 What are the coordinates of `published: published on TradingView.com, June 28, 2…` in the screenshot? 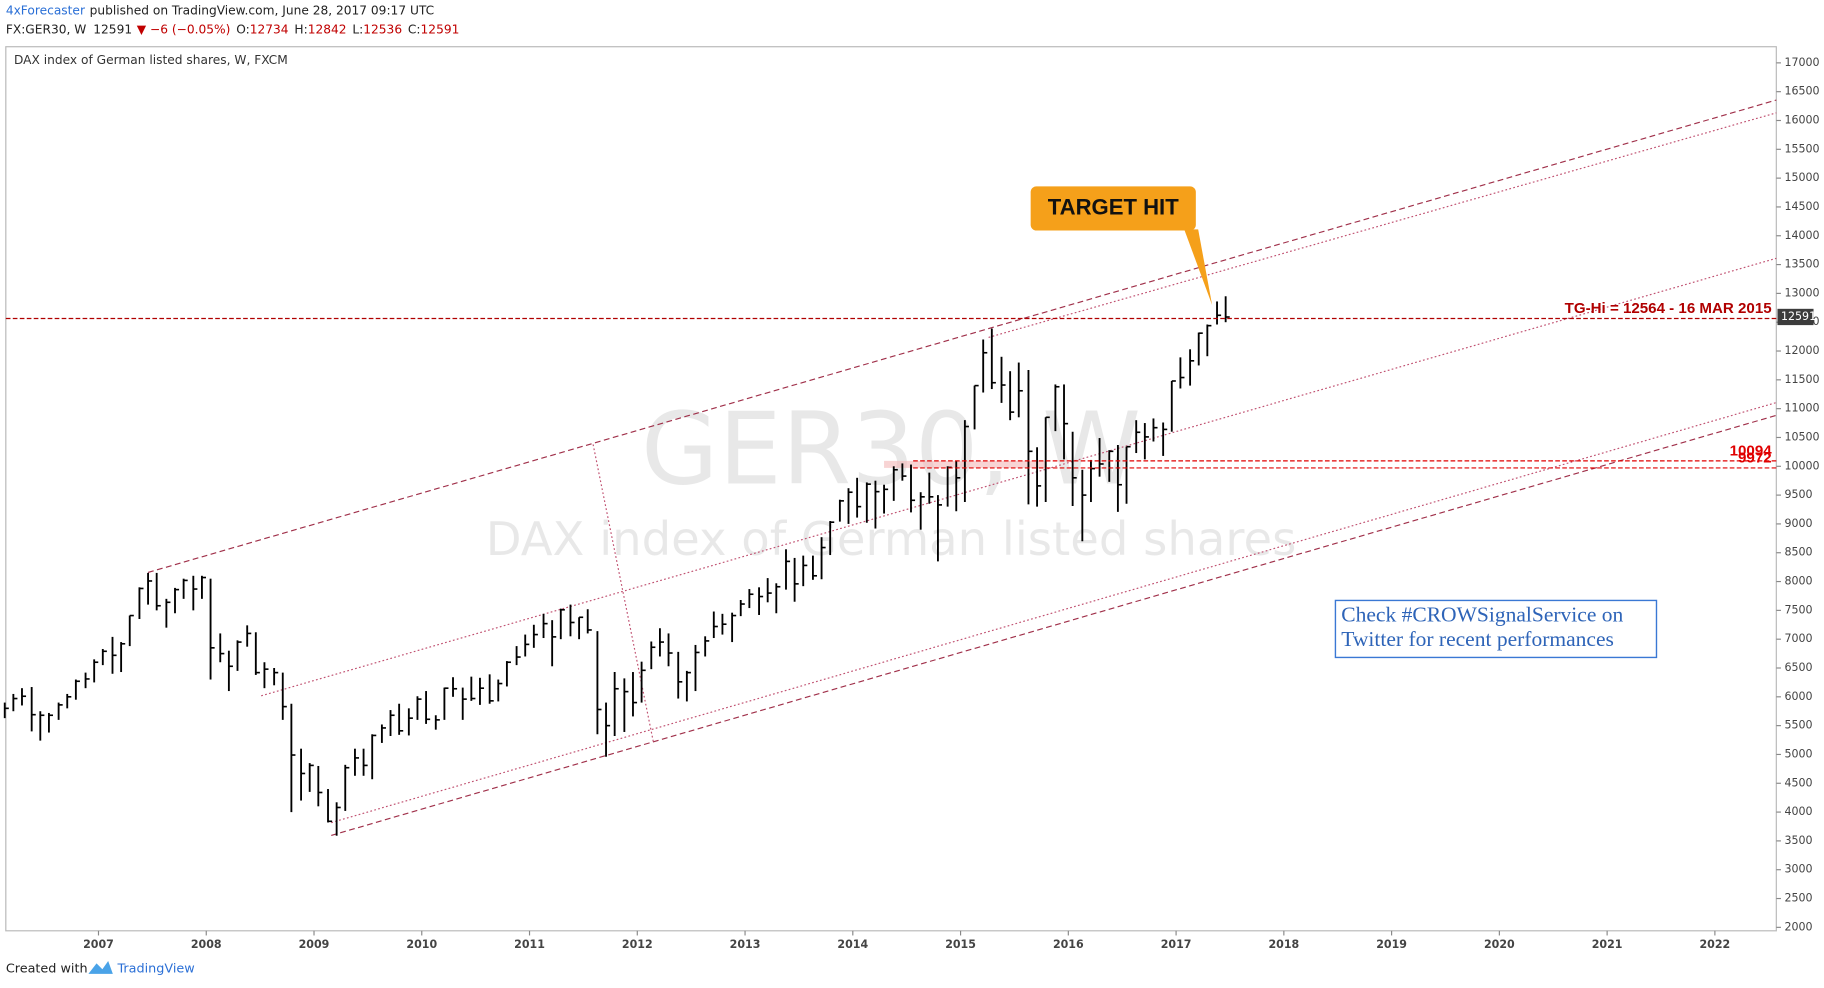 It's located at (262, 10).